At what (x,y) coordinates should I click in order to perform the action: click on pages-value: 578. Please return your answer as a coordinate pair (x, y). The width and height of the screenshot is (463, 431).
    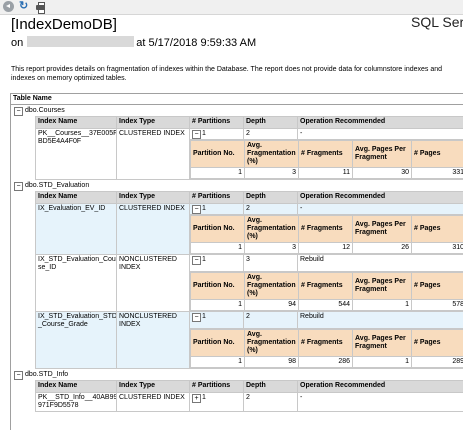
    Looking at the image, I should click on (437, 305).